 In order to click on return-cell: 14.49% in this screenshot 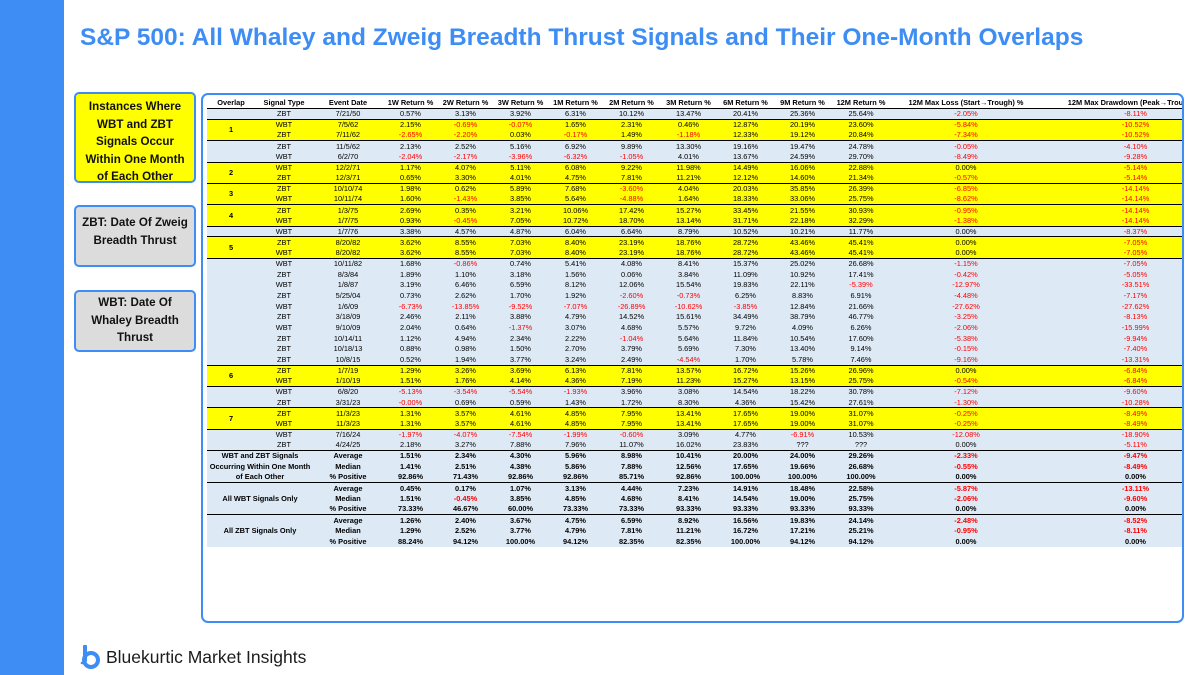, I will do `click(745, 167)`.